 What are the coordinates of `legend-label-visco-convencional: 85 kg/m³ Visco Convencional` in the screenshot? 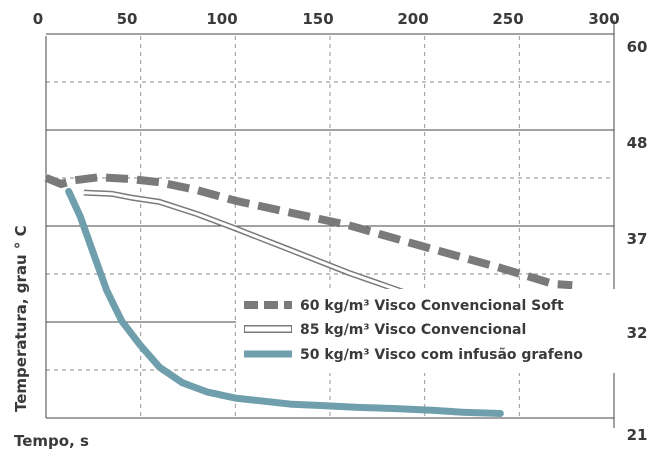 It's located at (413, 330).